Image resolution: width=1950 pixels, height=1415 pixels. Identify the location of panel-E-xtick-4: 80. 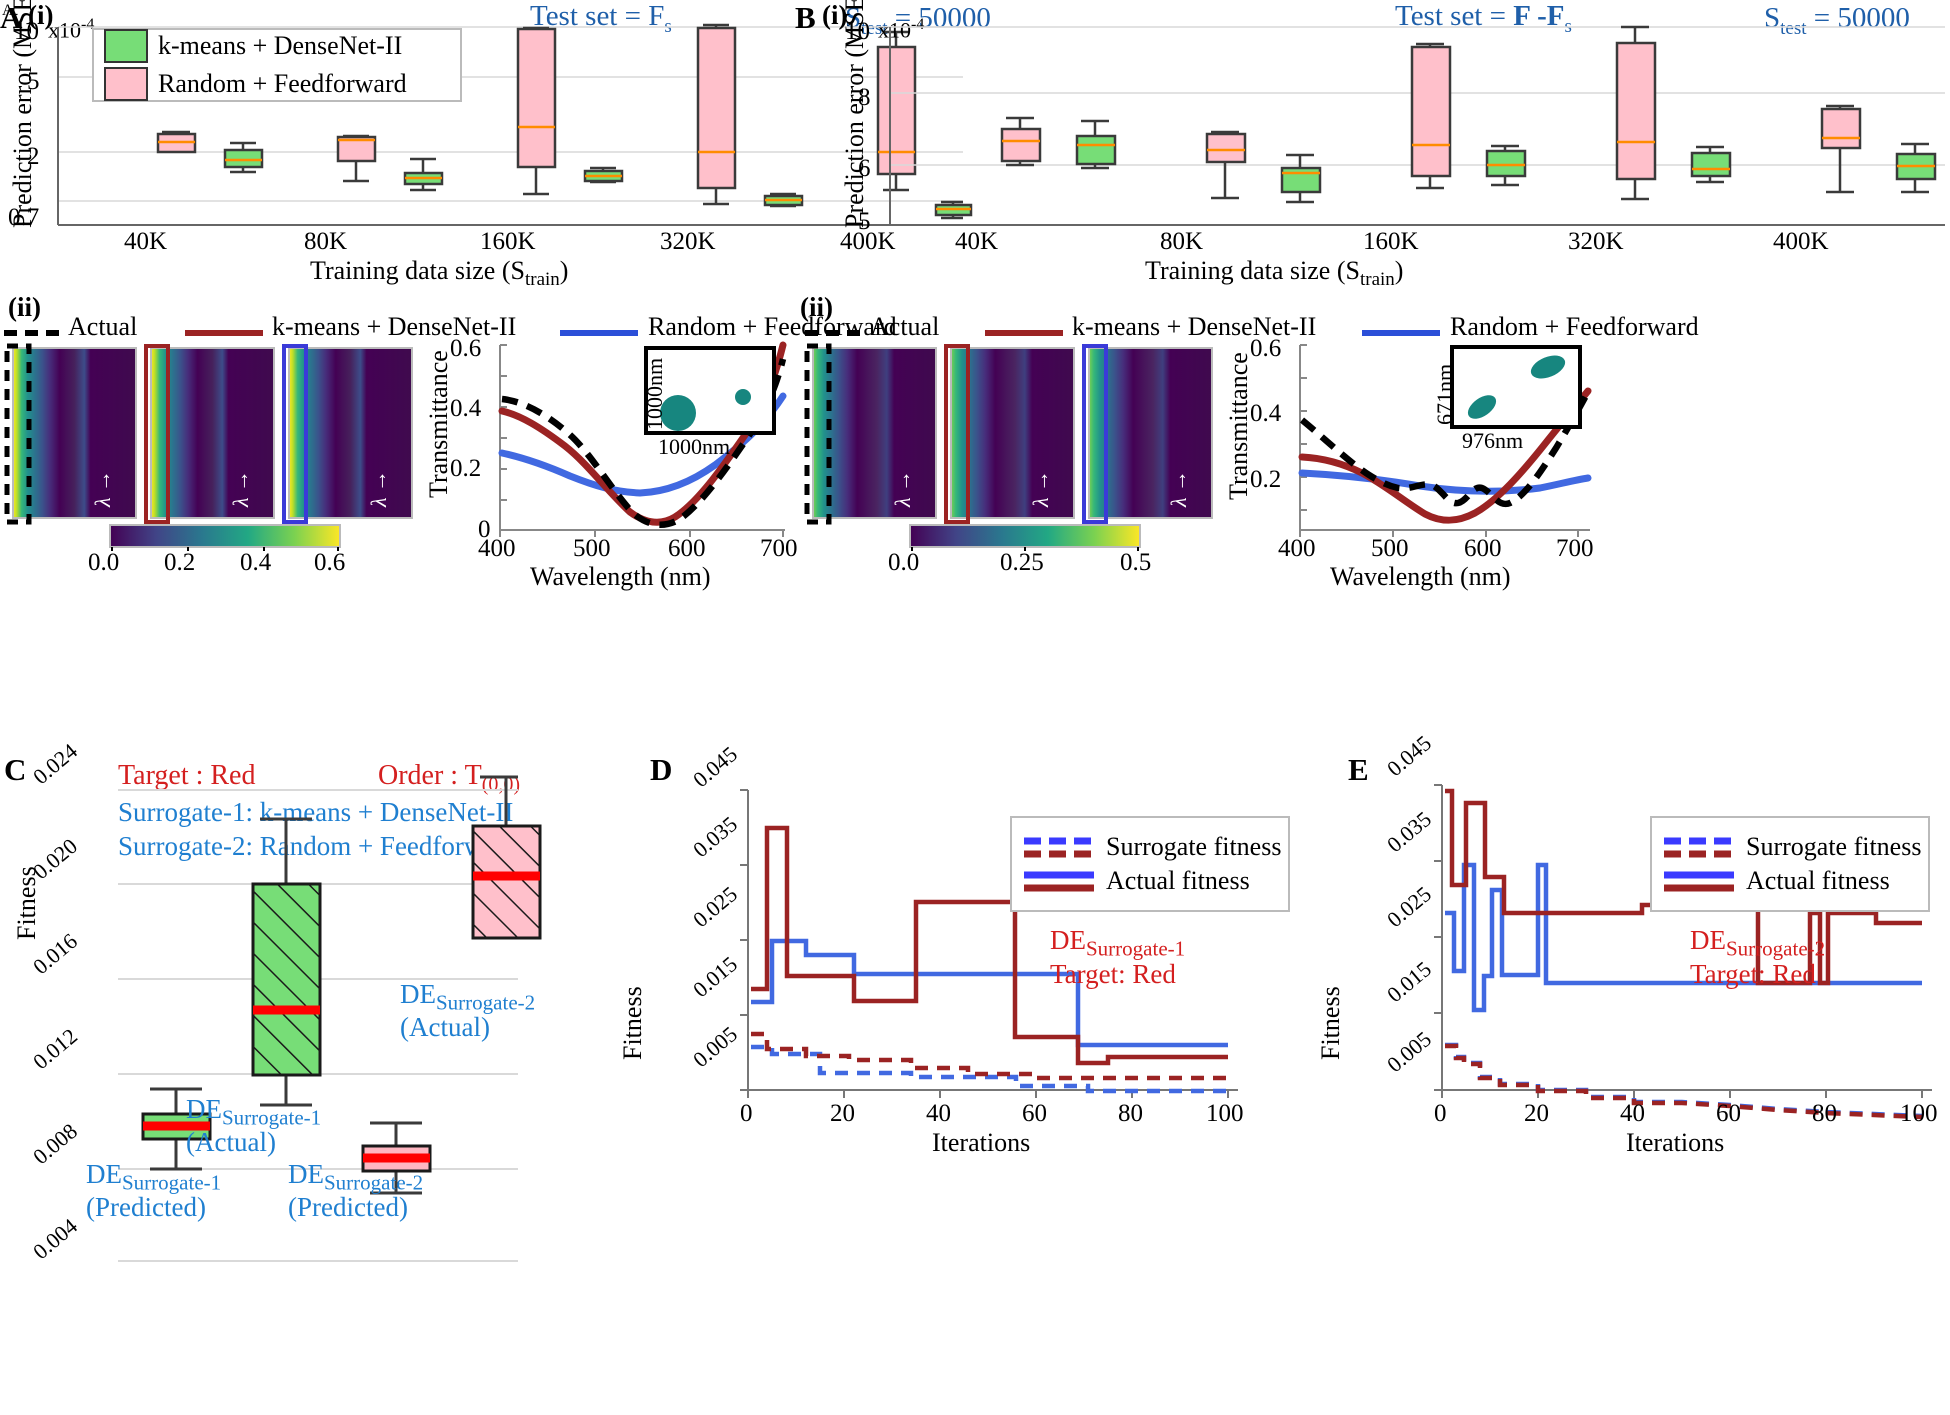
(1824, 1113).